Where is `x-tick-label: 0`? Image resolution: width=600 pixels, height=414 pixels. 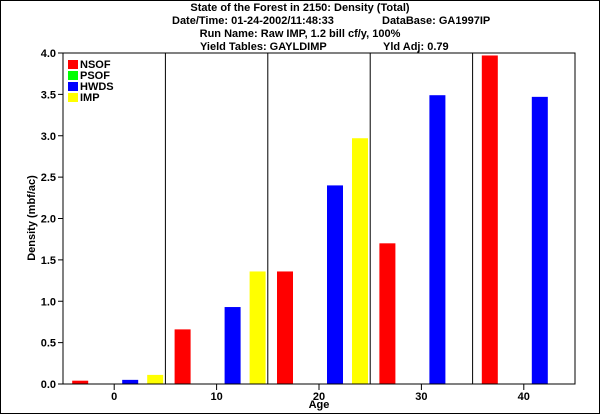
x-tick-label: 0 is located at coordinates (114, 397).